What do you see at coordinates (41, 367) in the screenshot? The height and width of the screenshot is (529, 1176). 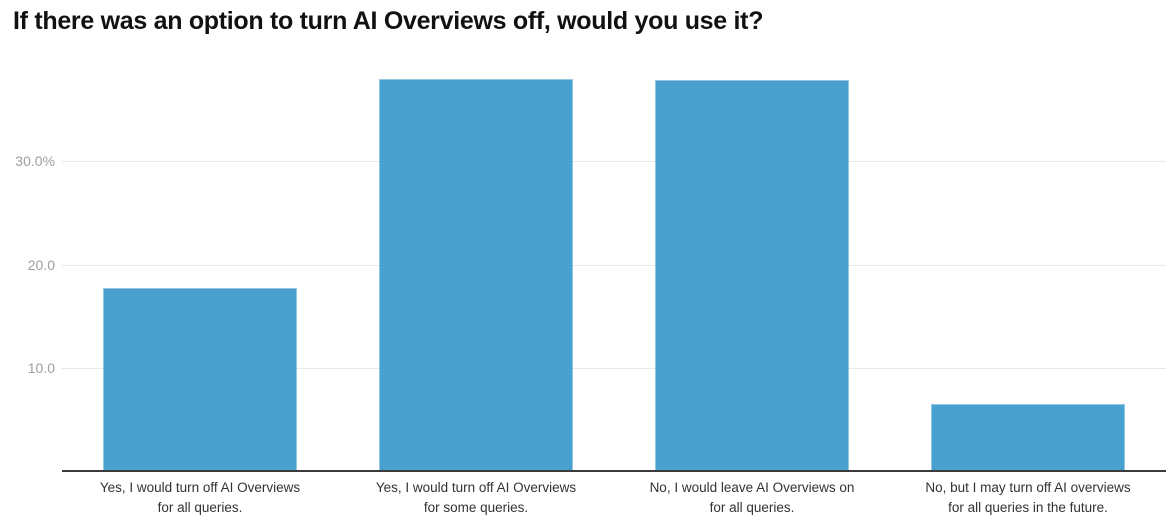 I see `y-axis-tick-label: 10.0` at bounding box center [41, 367].